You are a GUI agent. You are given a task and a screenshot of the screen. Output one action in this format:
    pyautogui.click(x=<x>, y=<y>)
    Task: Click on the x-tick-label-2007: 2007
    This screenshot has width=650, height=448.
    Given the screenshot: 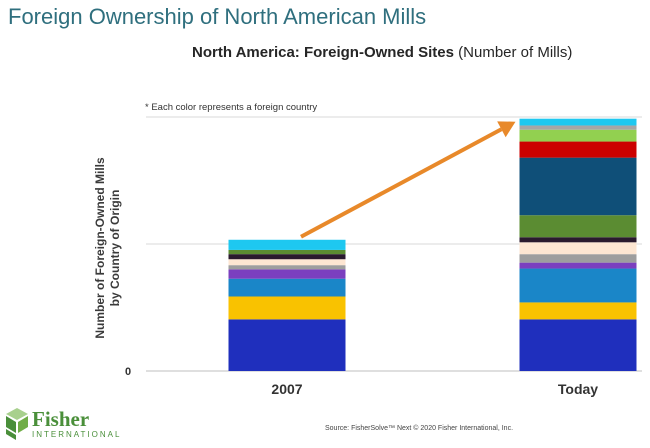 What is the action you would take?
    pyautogui.click(x=287, y=389)
    